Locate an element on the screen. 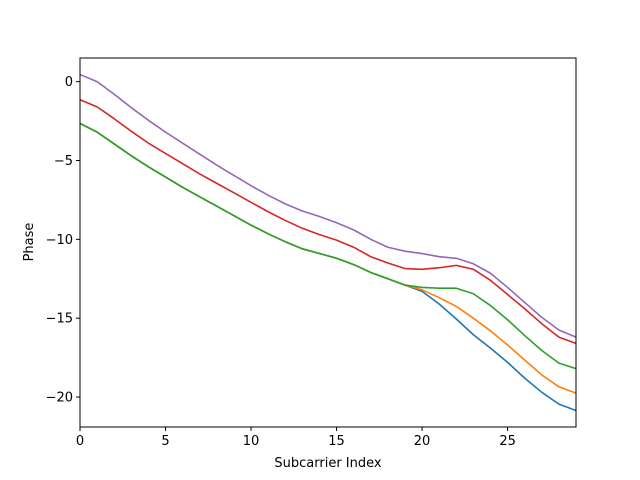 This screenshot has width=640, height=480. y-tick-label: 0 is located at coordinates (69, 82).